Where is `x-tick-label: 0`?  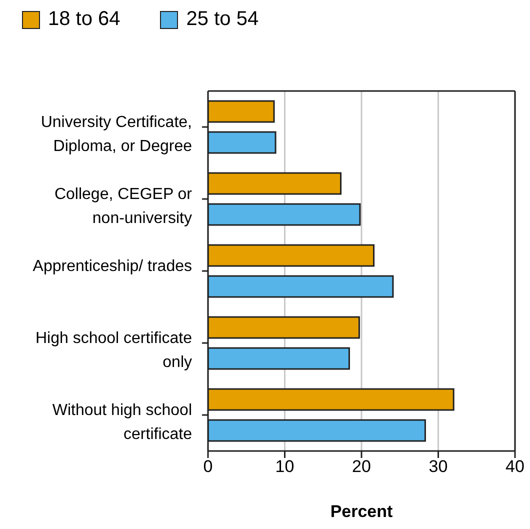 x-tick-label: 0 is located at coordinates (208, 466).